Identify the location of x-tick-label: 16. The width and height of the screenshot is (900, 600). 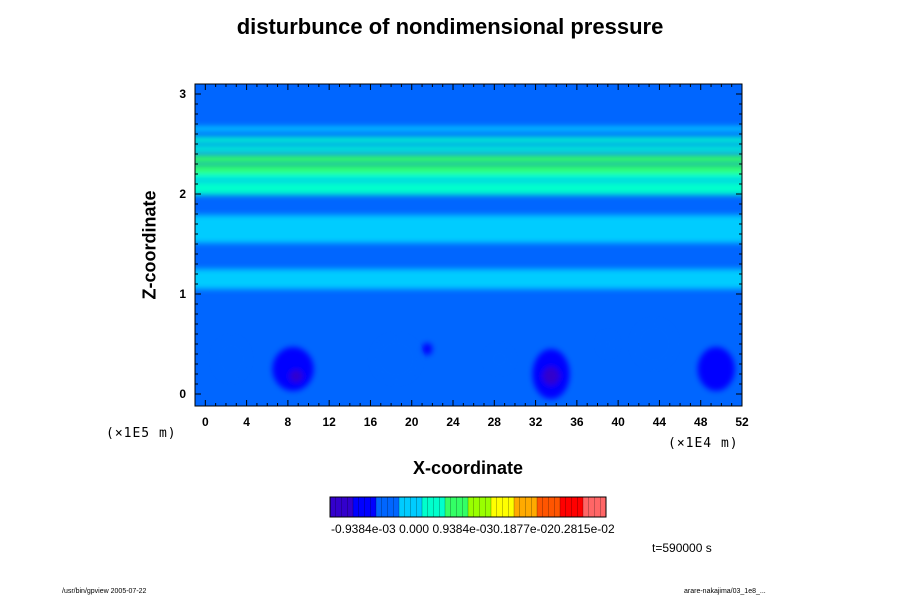
(371, 422).